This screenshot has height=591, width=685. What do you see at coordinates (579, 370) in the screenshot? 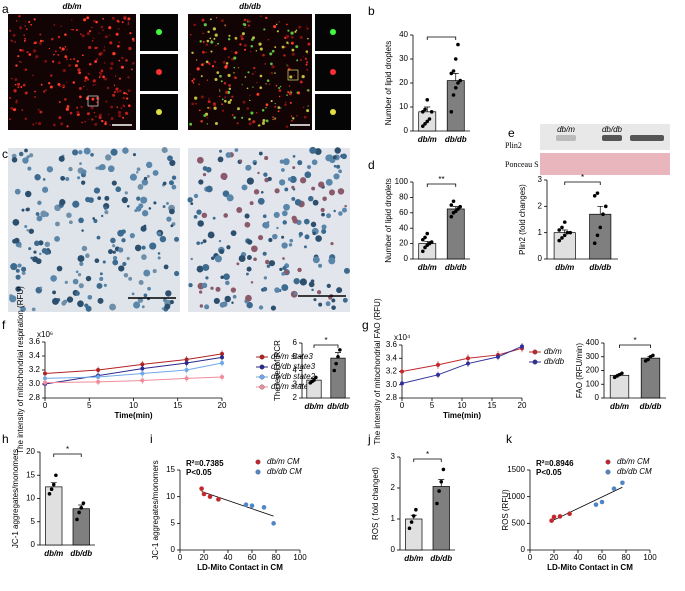
I see `y-axis-label: FAO (RFU/min)` at bounding box center [579, 370].